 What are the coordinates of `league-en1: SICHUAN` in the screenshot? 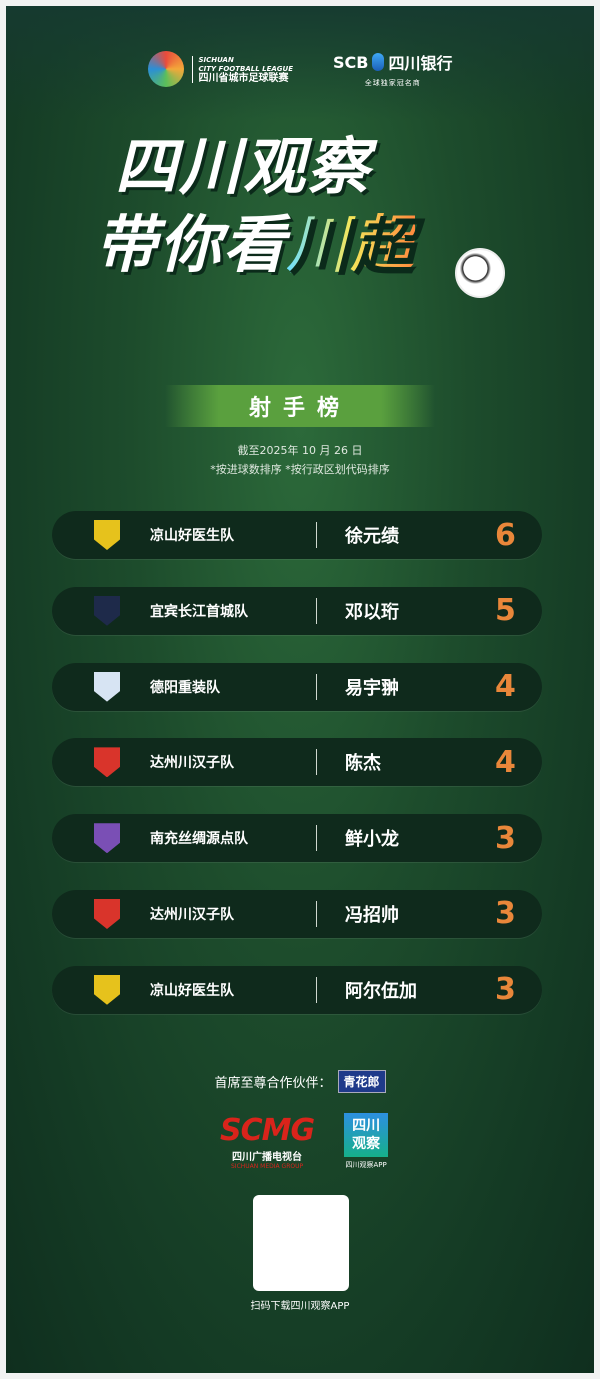 It's located at (216, 59).